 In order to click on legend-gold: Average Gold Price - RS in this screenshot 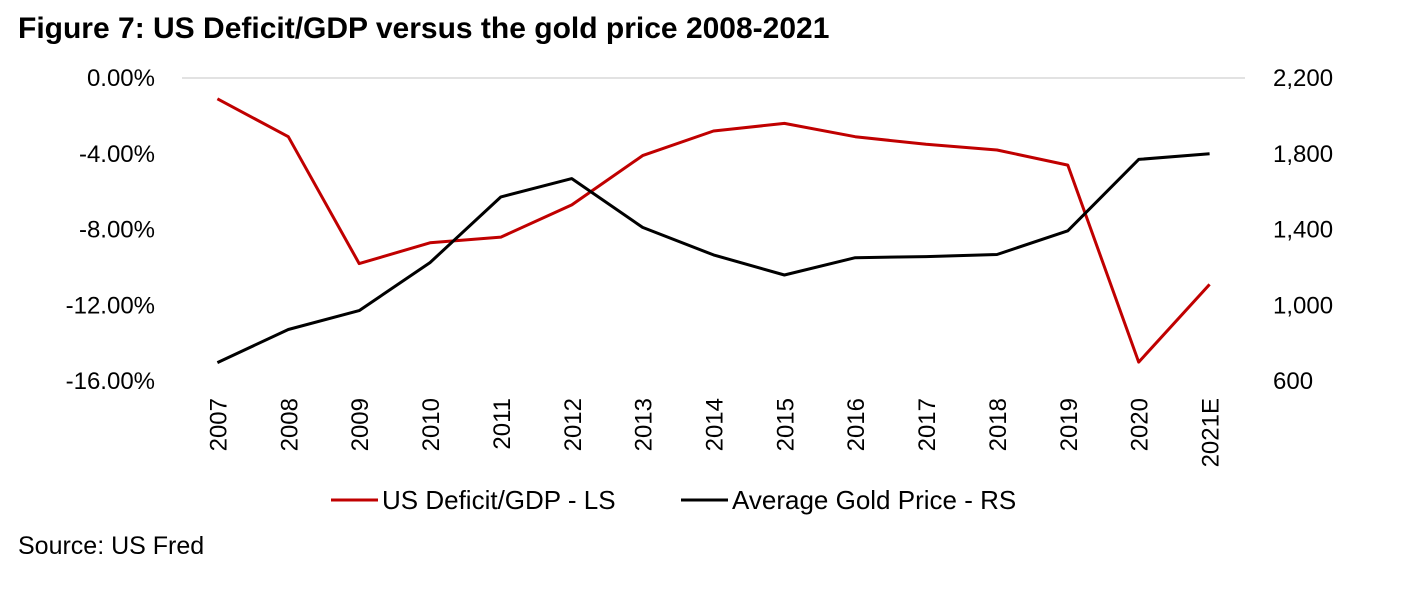, I will do `click(848, 500)`.